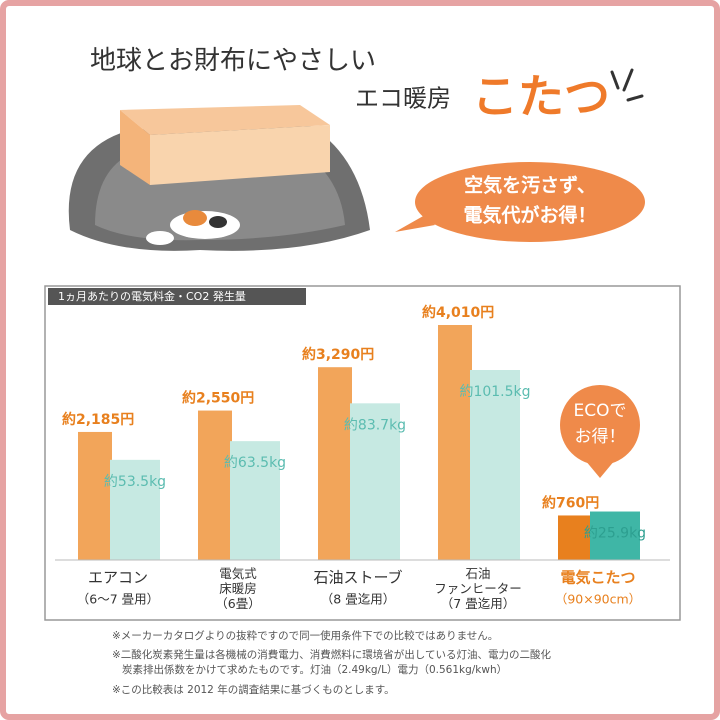  Describe the element at coordinates (570, 502) in the screenshot. I see `value-label: 約760円` at that location.